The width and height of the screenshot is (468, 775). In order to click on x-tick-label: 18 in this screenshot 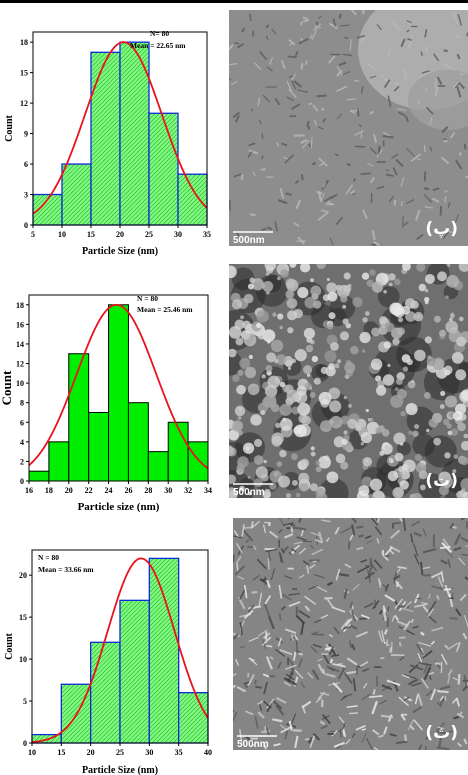, I will do `click(49, 490)`.